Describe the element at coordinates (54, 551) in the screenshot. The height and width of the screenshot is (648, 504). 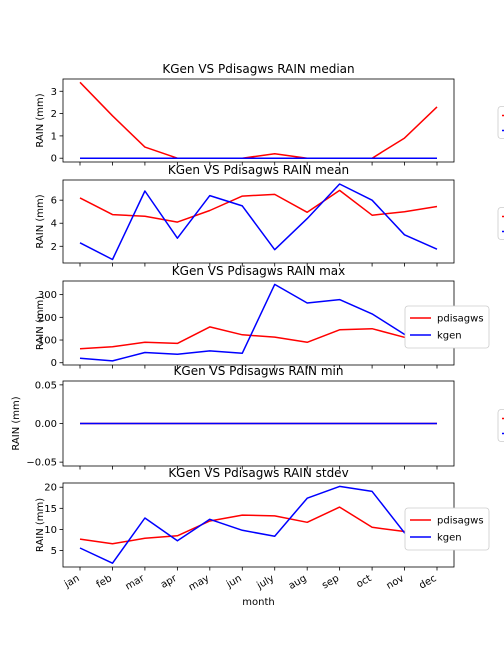
I see `y-tick-label: 5` at that location.